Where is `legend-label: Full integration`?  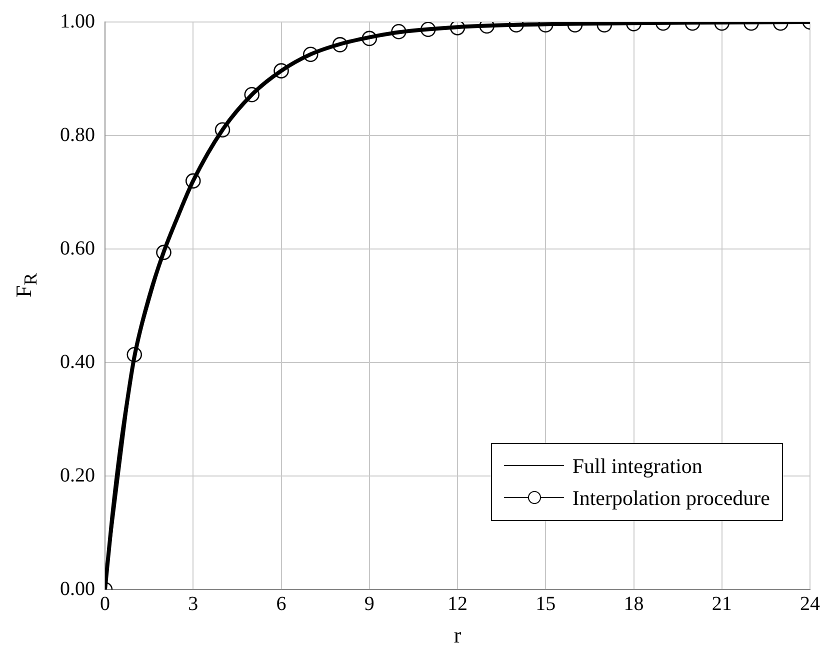 legend-label: Full integration is located at coordinates (637, 466).